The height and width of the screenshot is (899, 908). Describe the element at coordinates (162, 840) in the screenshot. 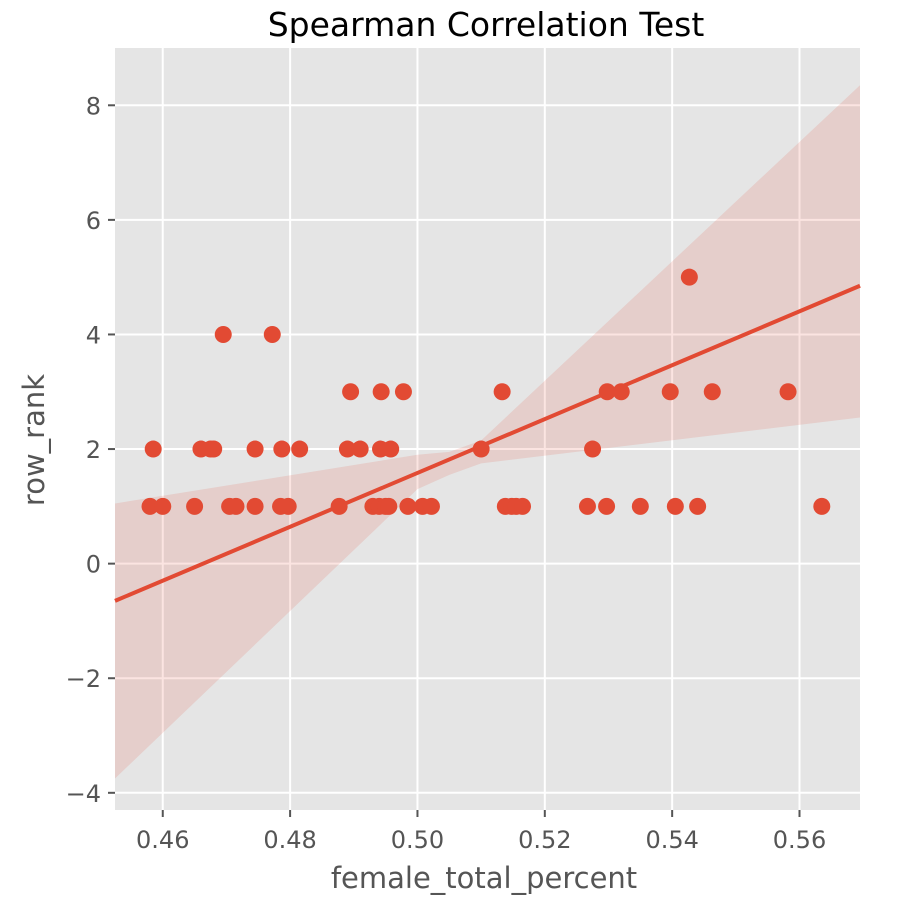

I see `x-tick-label: 0.46` at that location.